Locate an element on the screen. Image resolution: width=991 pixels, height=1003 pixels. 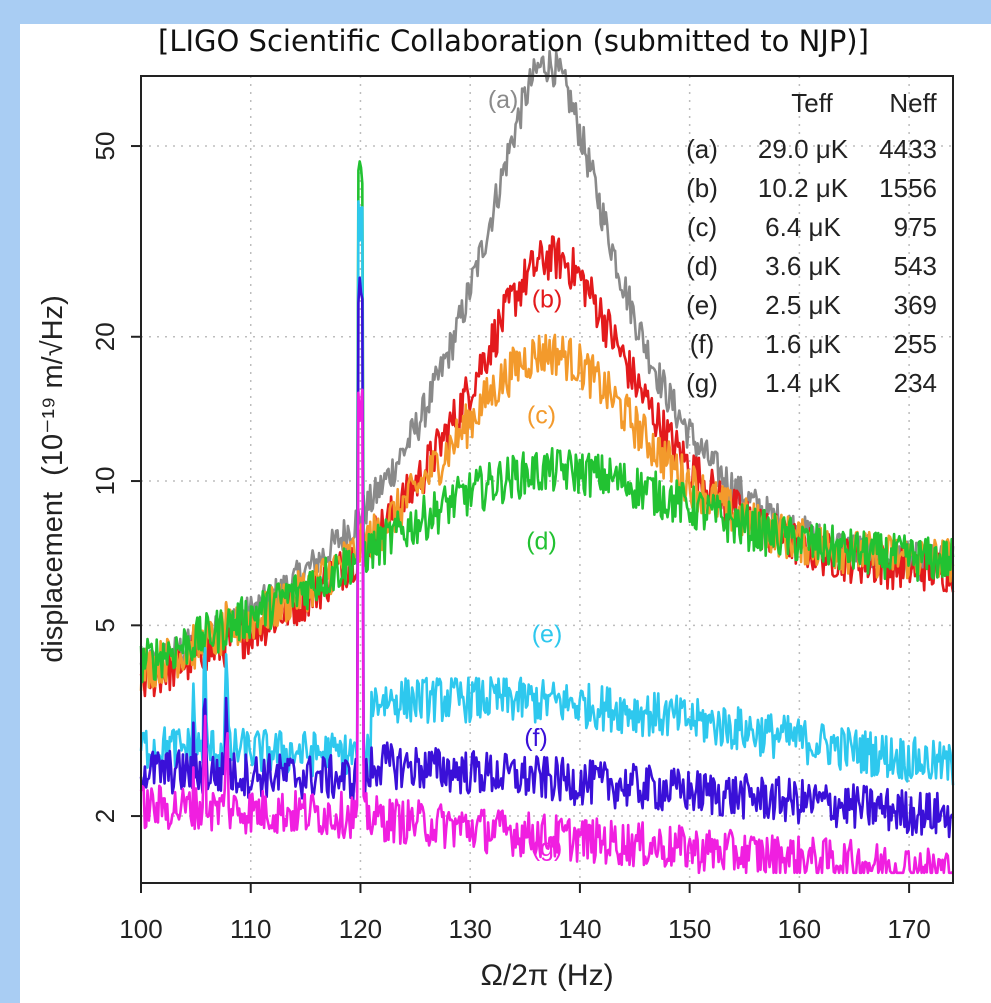
y-axis-label: displacement (10⁻¹⁹ m/√Hz) is located at coordinates (53, 479).